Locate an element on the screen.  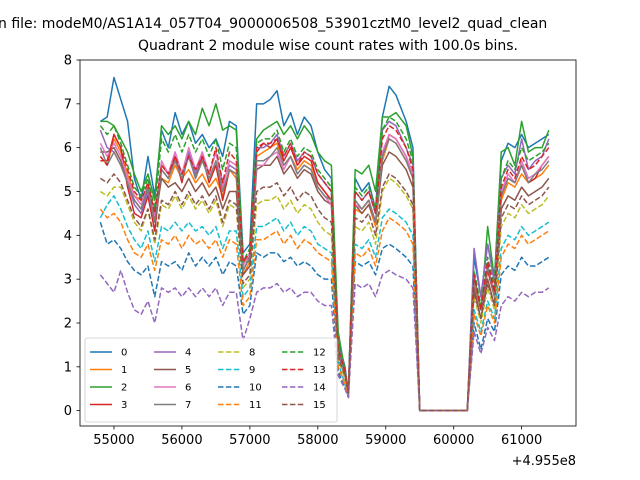
legend-label-6: 6 is located at coordinates (188, 388).